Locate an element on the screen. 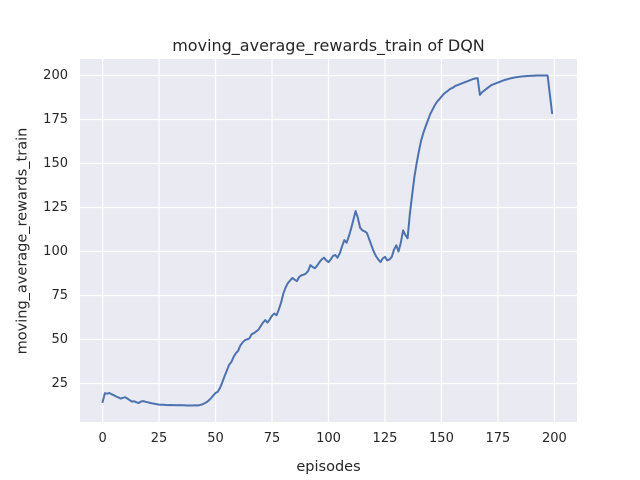 The width and height of the screenshot is (640, 480). x-tick-label: 50 is located at coordinates (215, 438).